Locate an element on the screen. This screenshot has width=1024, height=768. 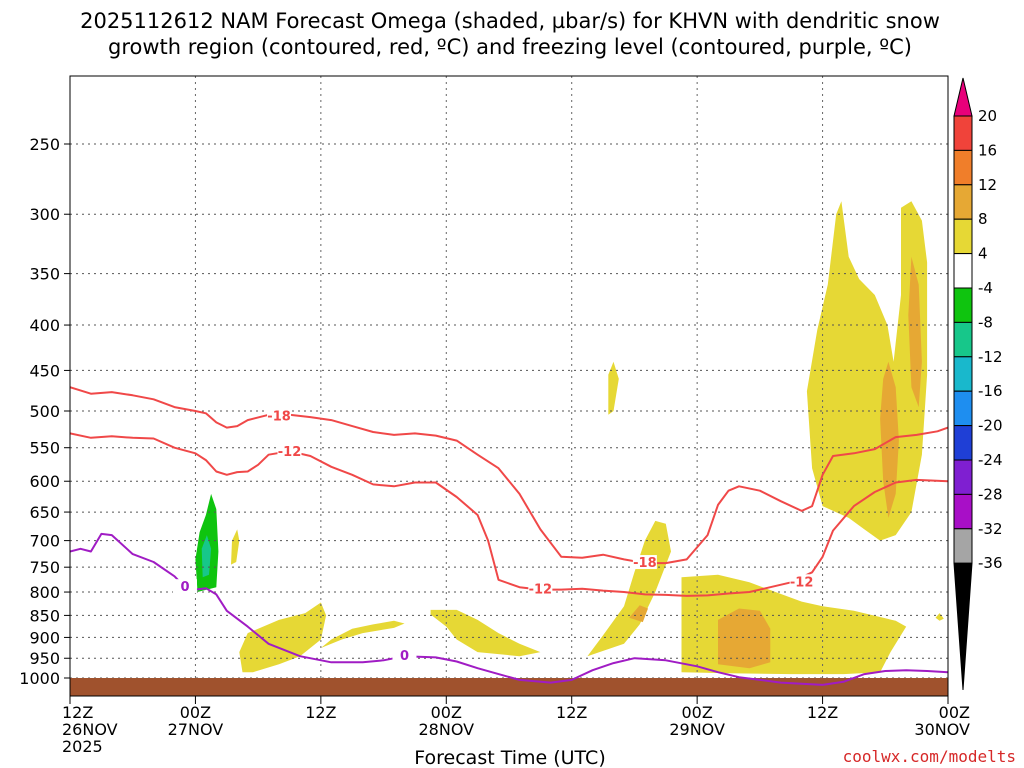
x-tick-label-84-2: 30NOV is located at coordinates (942, 729).